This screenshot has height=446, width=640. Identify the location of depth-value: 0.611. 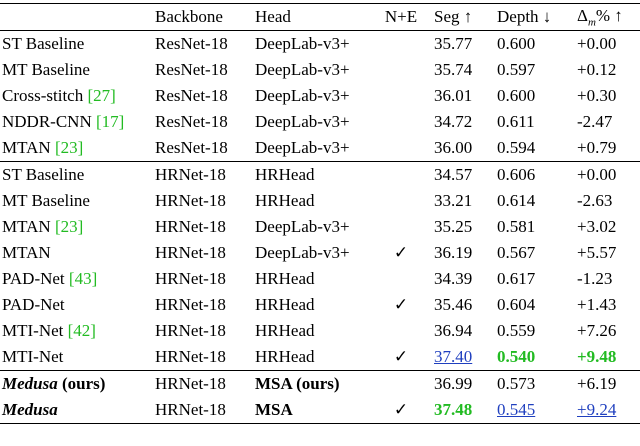
(516, 121).